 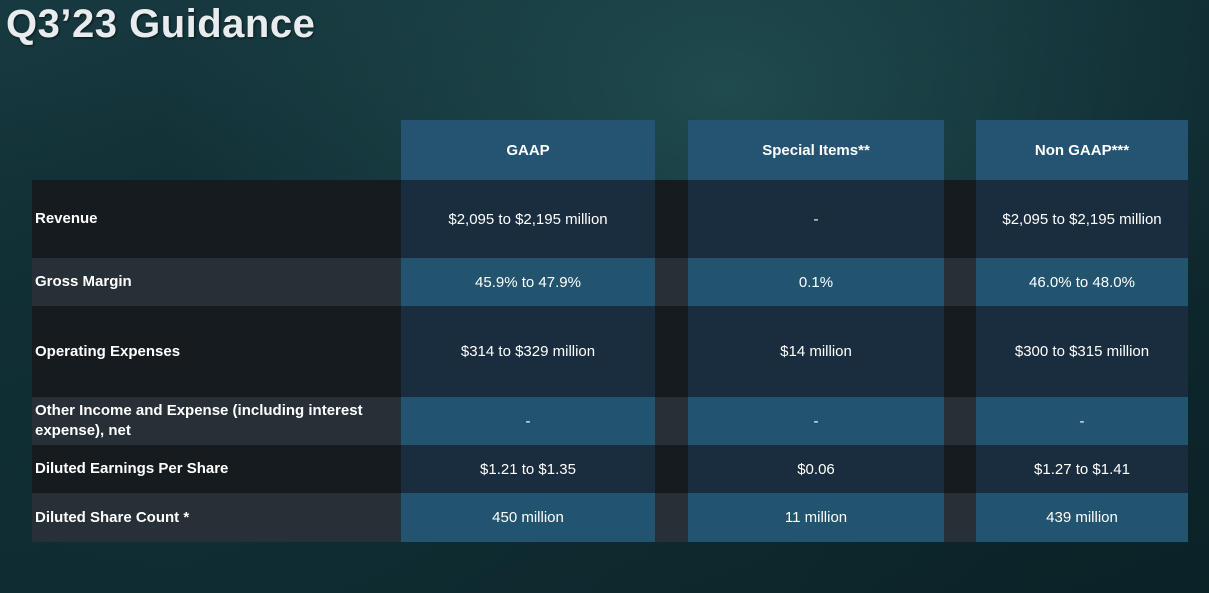 I want to click on cell-special-items: 11 million, so click(x=816, y=517).